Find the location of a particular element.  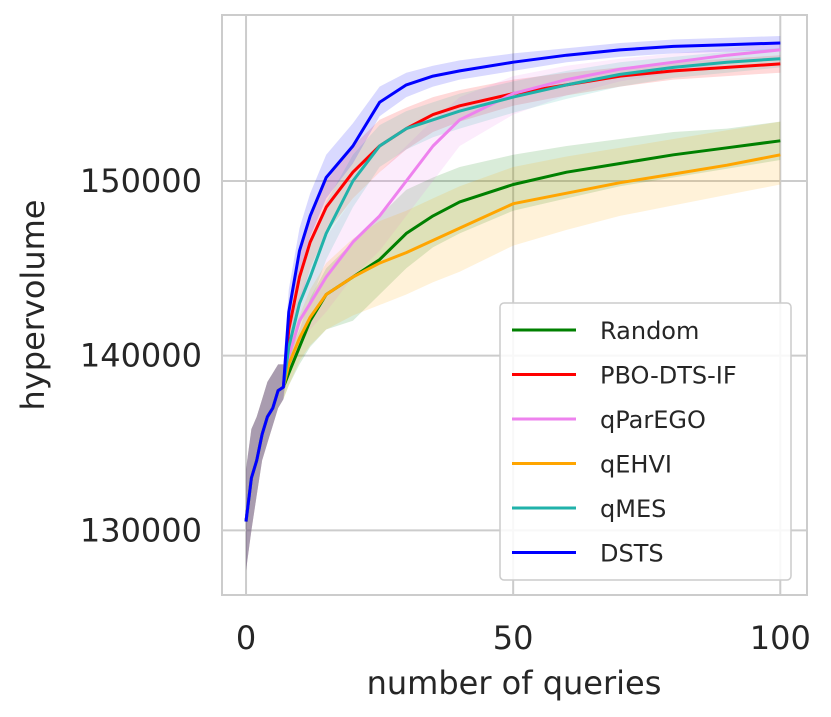

y-tick-label: 150000 is located at coordinates (141, 181).